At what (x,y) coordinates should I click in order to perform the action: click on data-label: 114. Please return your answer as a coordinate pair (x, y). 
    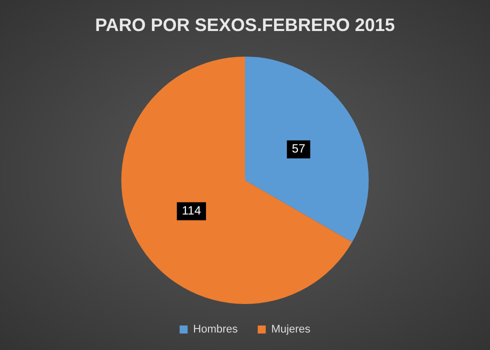
    Looking at the image, I should click on (192, 211).